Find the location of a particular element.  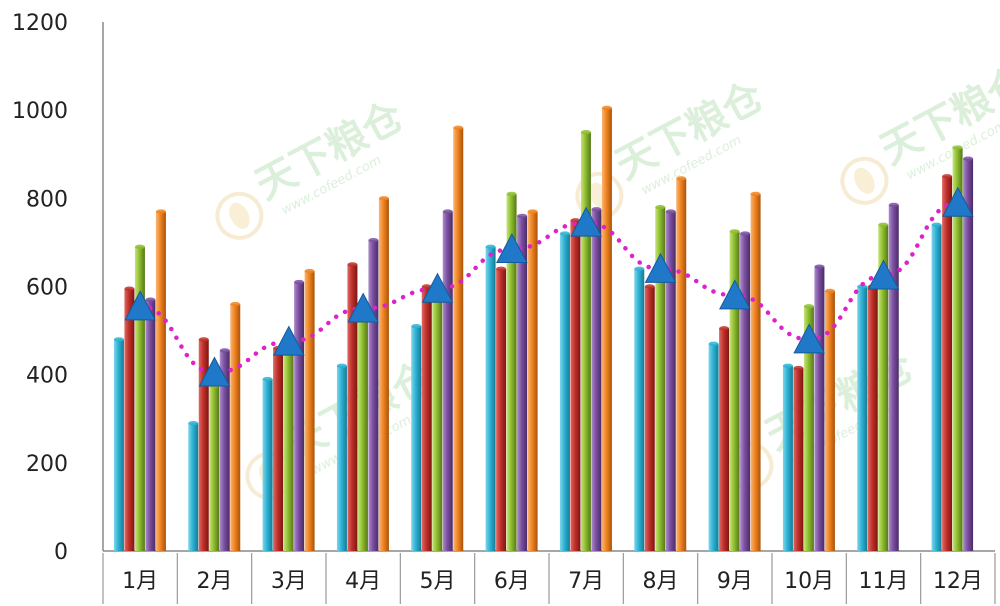

x-category-label: 5月 is located at coordinates (438, 581).